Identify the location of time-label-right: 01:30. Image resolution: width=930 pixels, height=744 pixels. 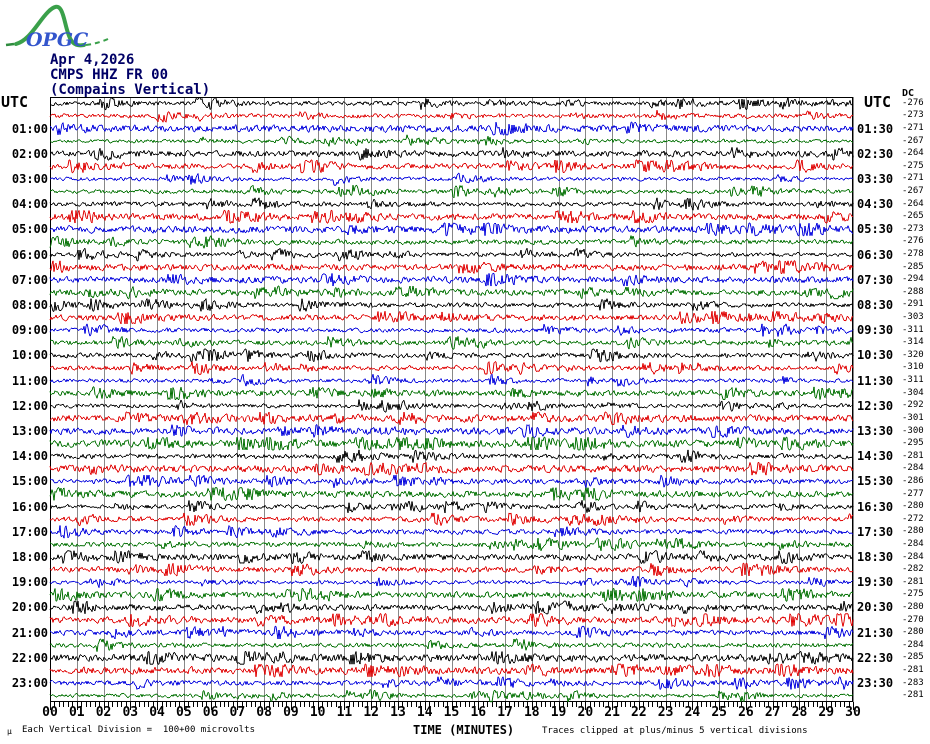
(875, 128).